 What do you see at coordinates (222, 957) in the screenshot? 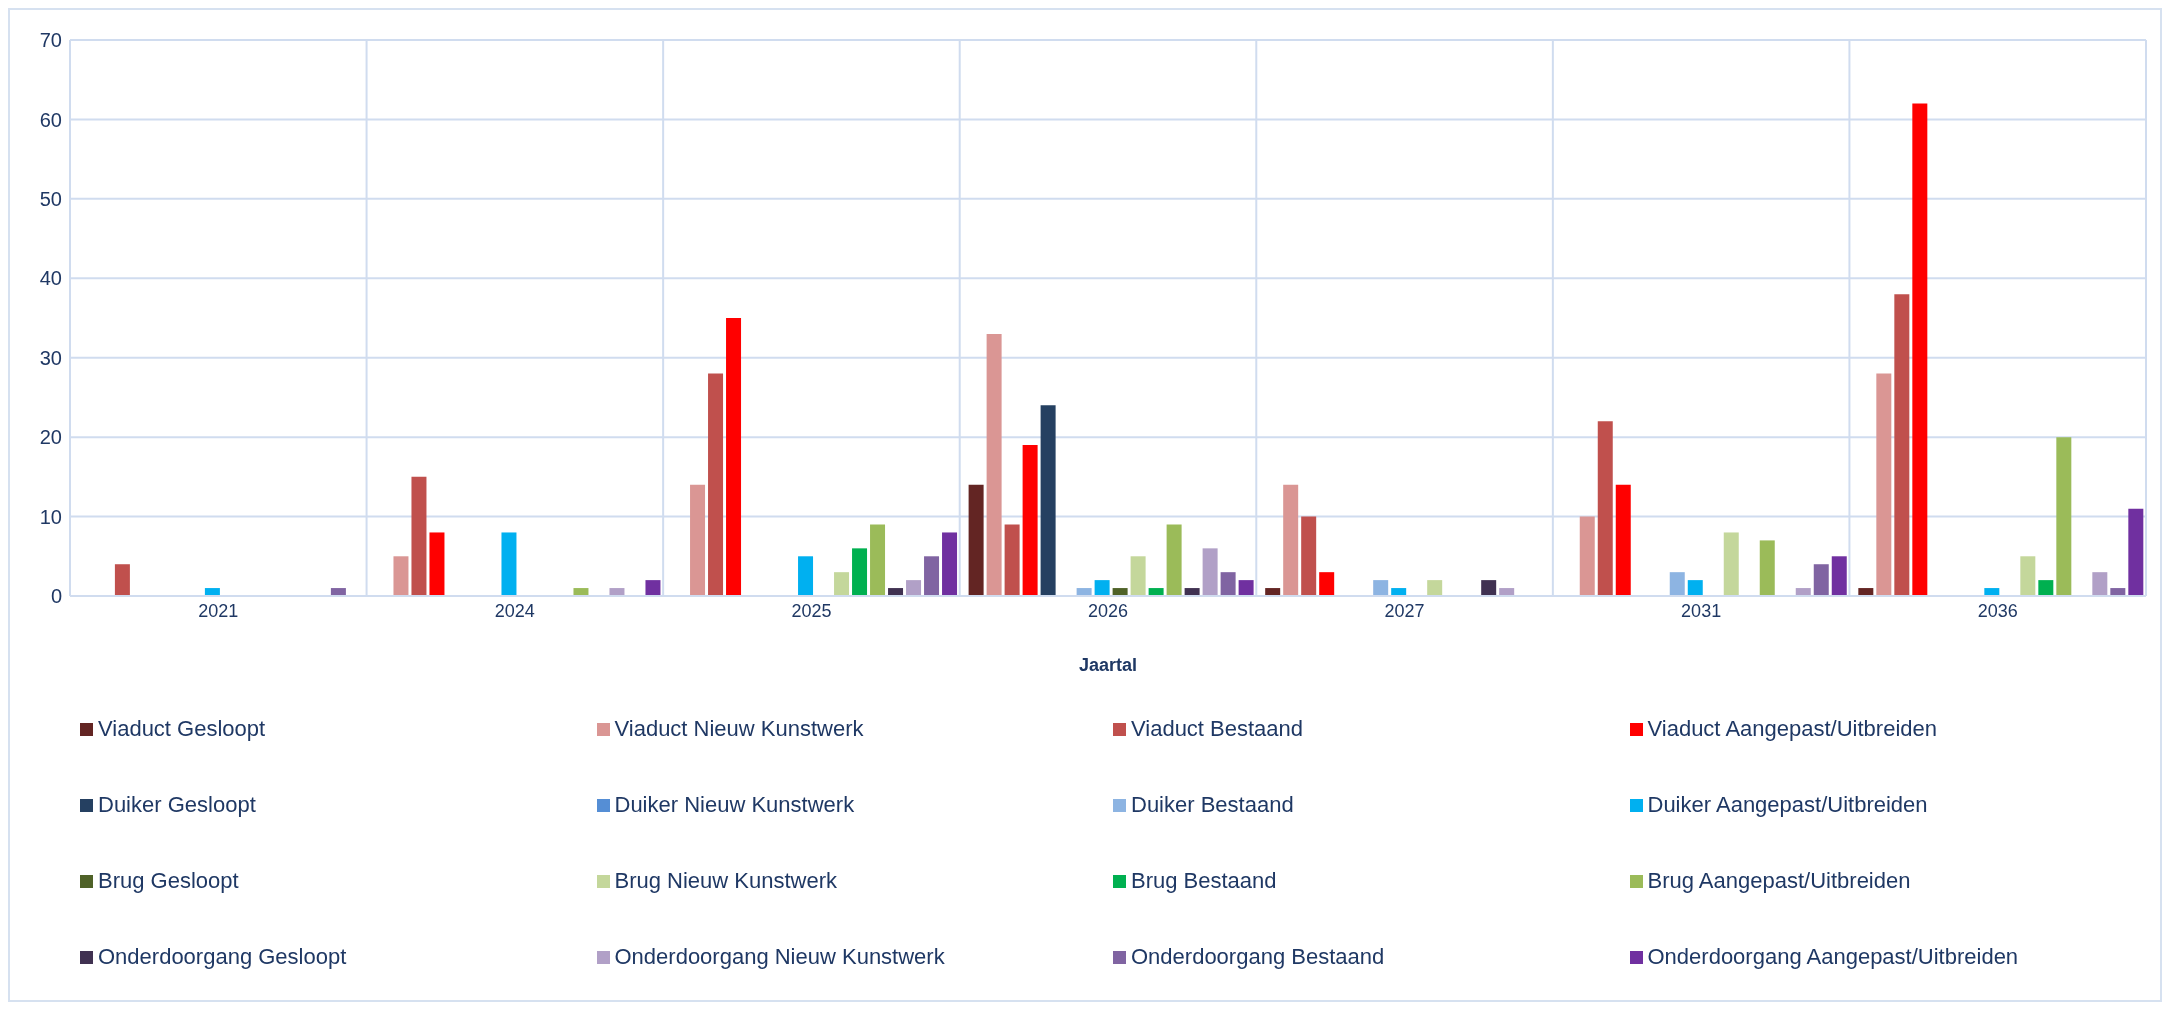
I see `legend-label: Onderdoorgang Gesloopt` at bounding box center [222, 957].